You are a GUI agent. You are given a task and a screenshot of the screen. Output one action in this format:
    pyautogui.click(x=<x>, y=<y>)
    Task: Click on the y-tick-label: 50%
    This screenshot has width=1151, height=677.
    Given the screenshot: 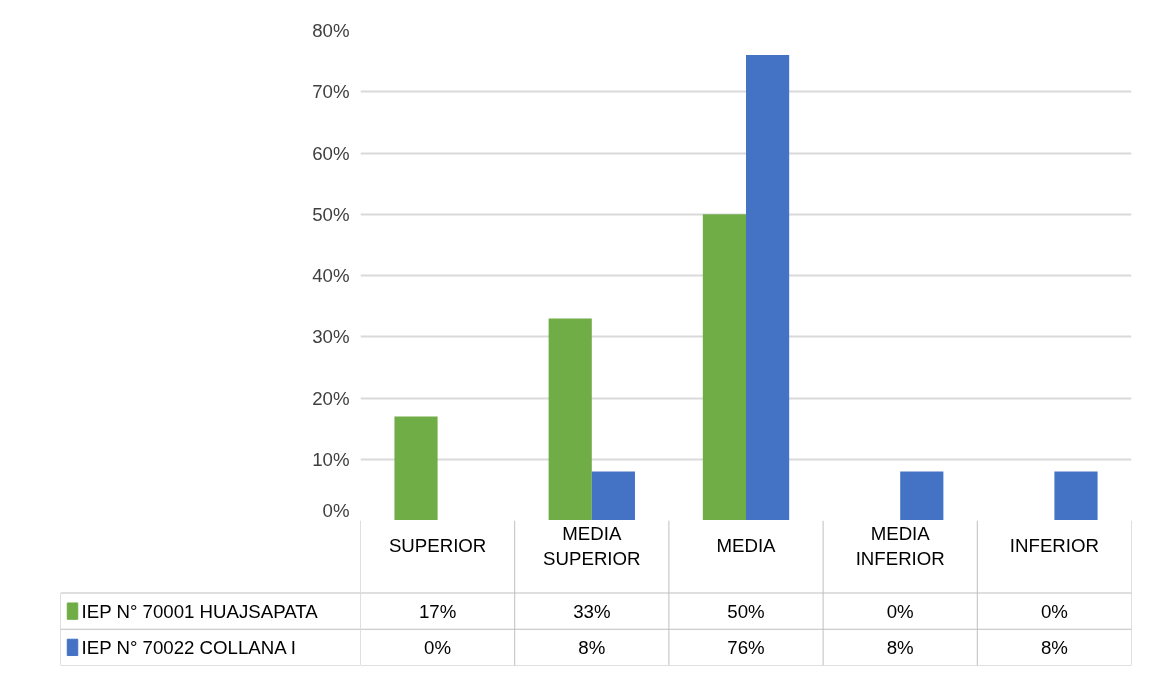 What is the action you would take?
    pyautogui.click(x=331, y=214)
    